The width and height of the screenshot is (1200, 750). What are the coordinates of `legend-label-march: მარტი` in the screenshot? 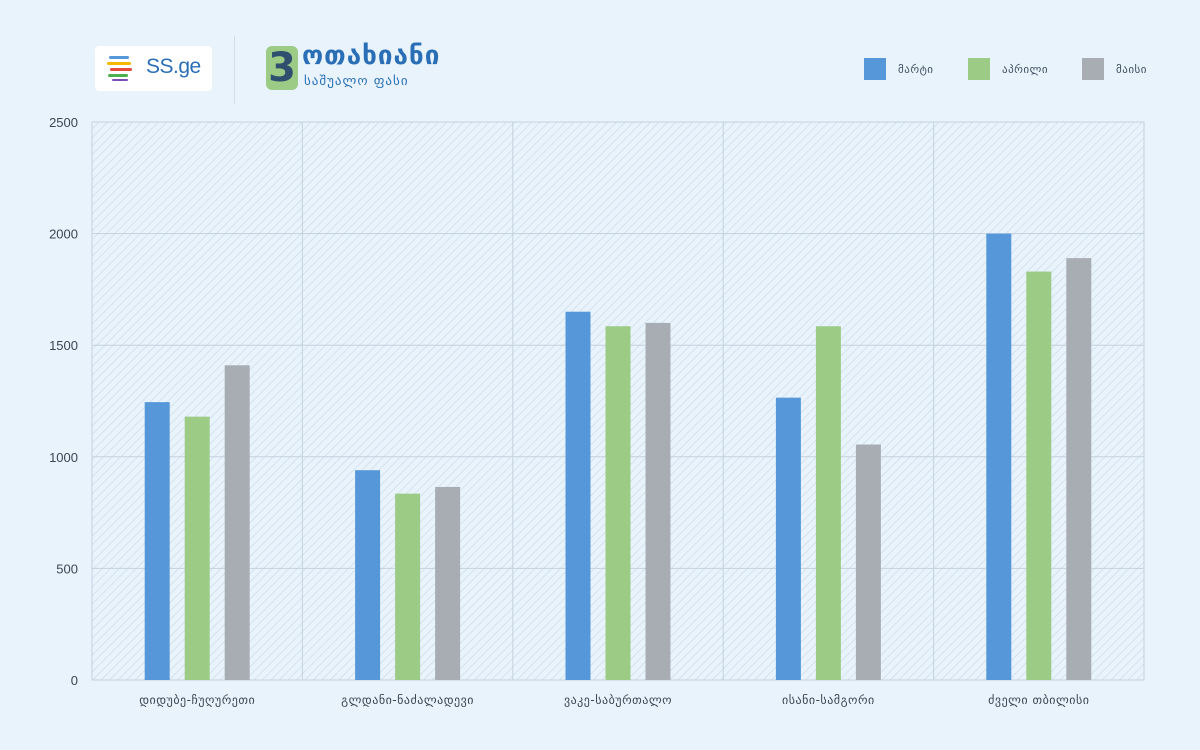 It's located at (916, 69).